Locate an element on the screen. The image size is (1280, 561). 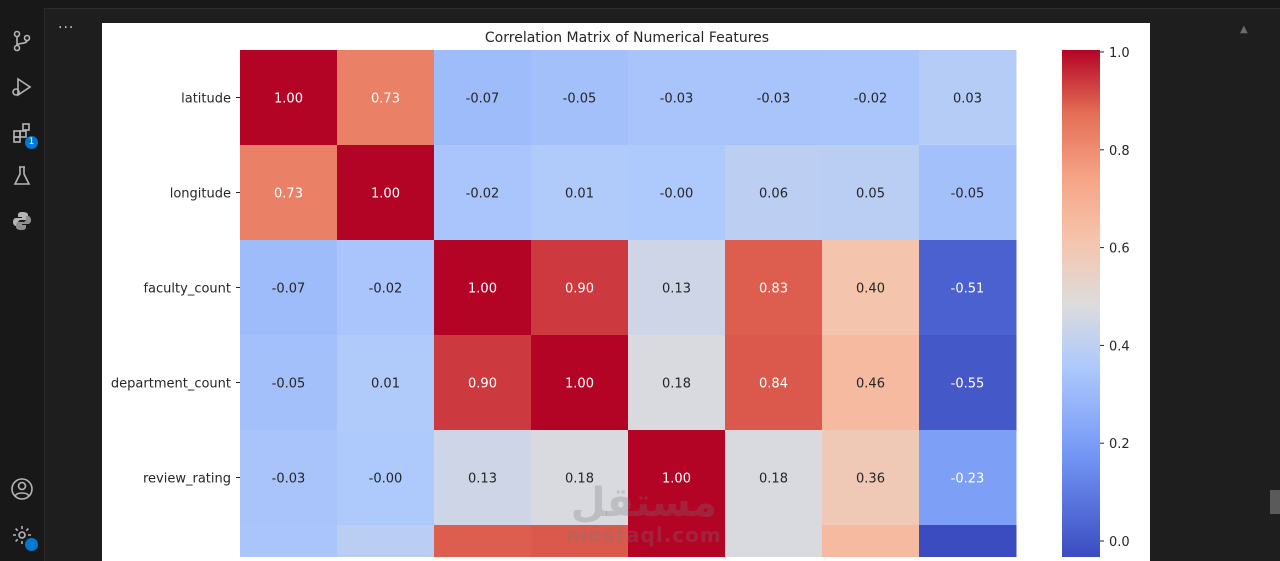
watermark-latin: mostaql.com is located at coordinates (644, 535).